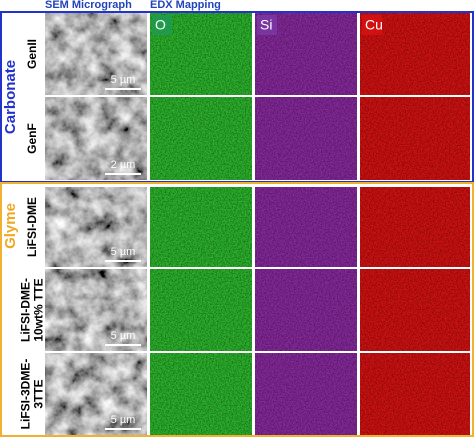 The height and width of the screenshot is (438, 474). I want to click on row-label: GenII, so click(32, 54).